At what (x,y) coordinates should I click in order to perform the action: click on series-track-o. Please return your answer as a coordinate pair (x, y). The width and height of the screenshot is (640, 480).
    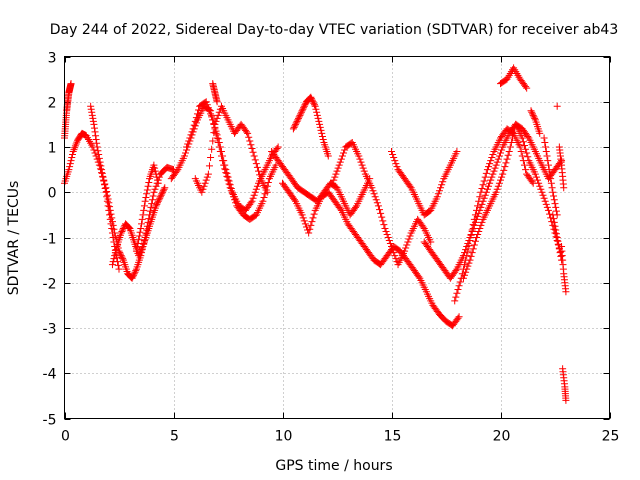
    Looking at the image, I should click on (493, 201).